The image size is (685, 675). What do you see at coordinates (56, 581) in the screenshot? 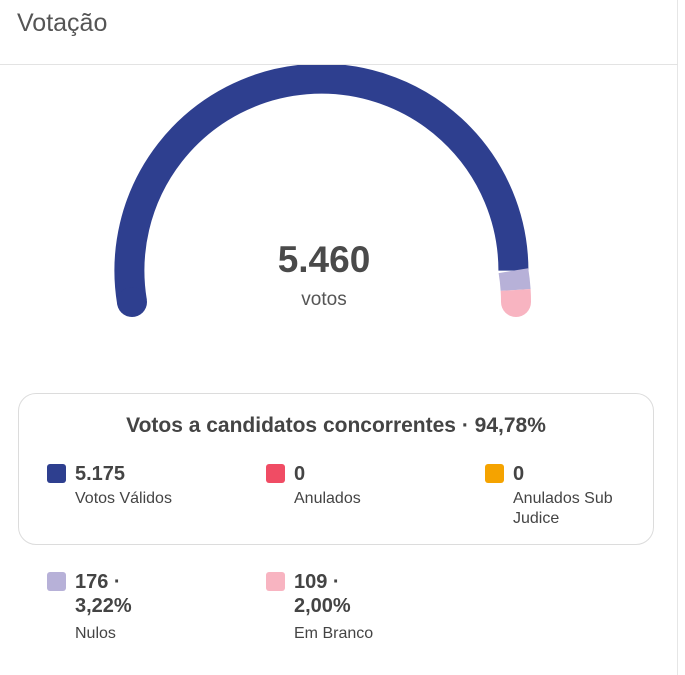
I see `swatch-nulos` at bounding box center [56, 581].